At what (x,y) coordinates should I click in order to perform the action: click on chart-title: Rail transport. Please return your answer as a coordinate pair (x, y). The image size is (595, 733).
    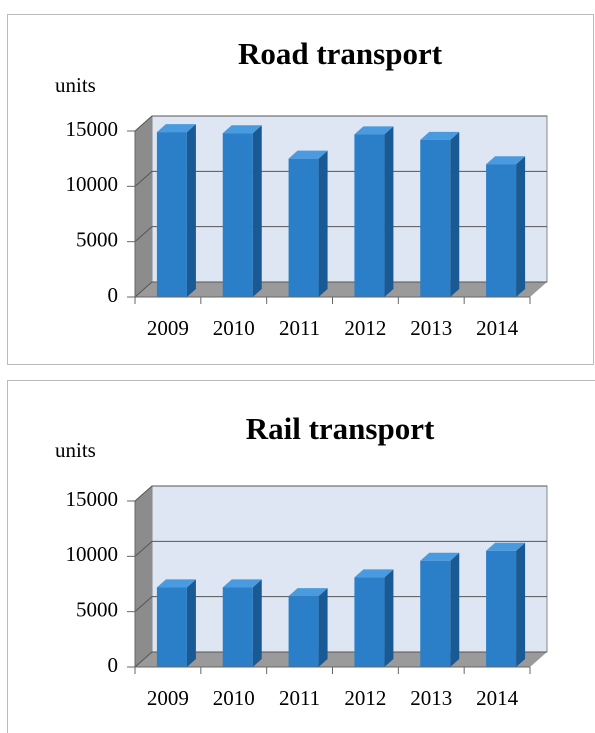
    Looking at the image, I should click on (340, 428).